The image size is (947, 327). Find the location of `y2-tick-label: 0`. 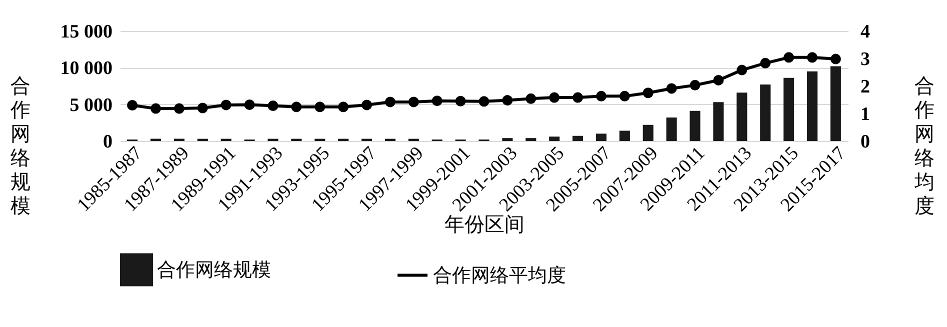

y2-tick-label: 0 is located at coordinates (865, 142).